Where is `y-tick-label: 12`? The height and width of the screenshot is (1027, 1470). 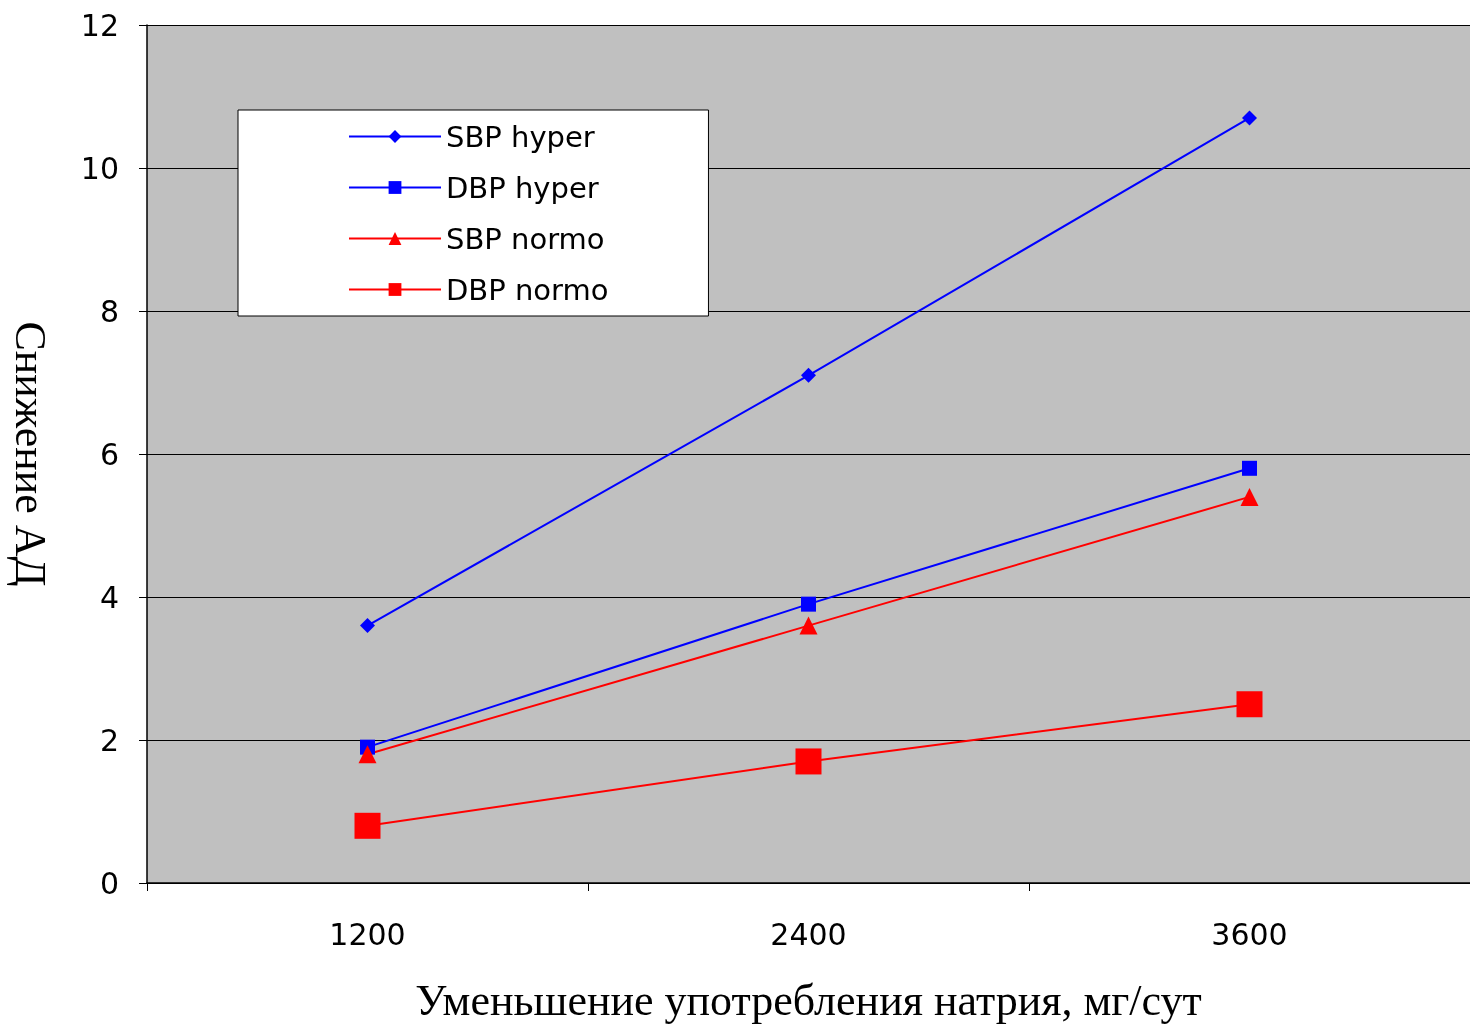
y-tick-label: 12 is located at coordinates (99, 25).